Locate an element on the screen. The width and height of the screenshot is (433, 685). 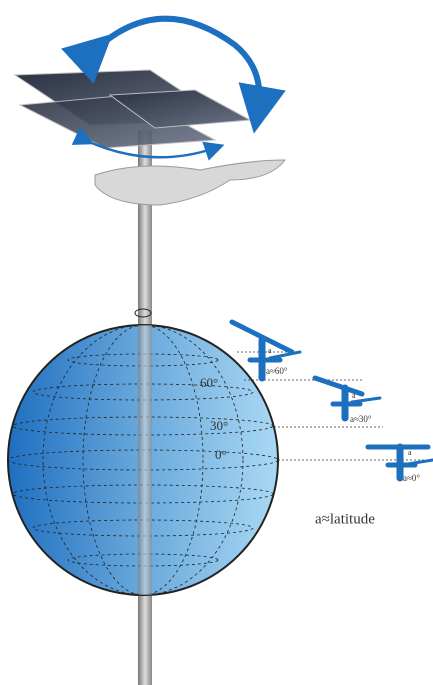
latitude-label: 30° is located at coordinates (219, 425).